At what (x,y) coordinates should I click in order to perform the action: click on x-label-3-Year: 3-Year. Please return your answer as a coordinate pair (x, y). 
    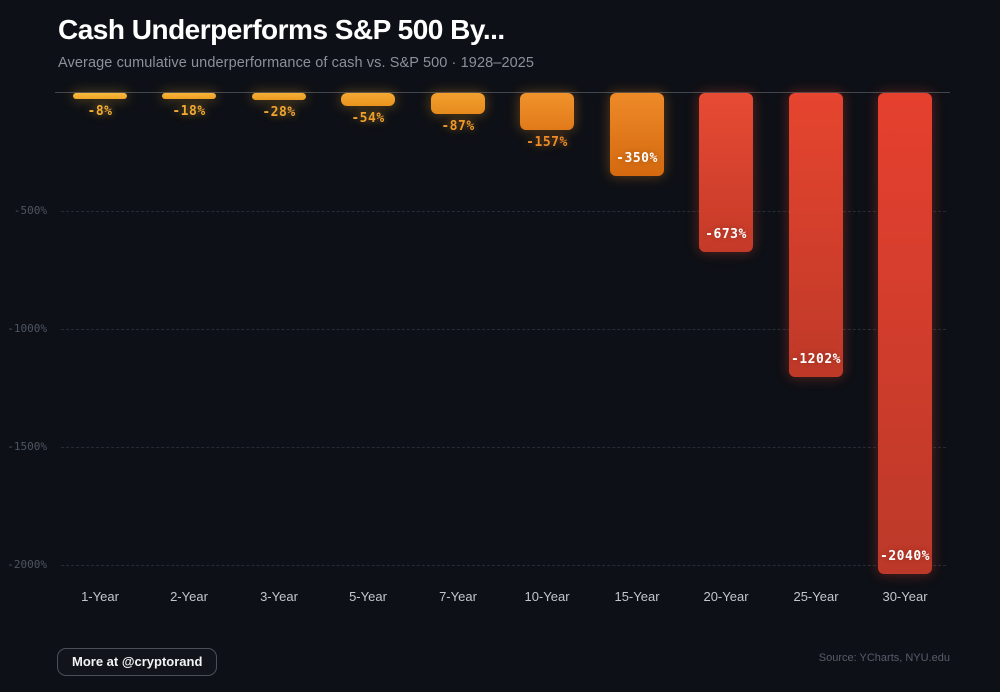
    Looking at the image, I should click on (279, 596).